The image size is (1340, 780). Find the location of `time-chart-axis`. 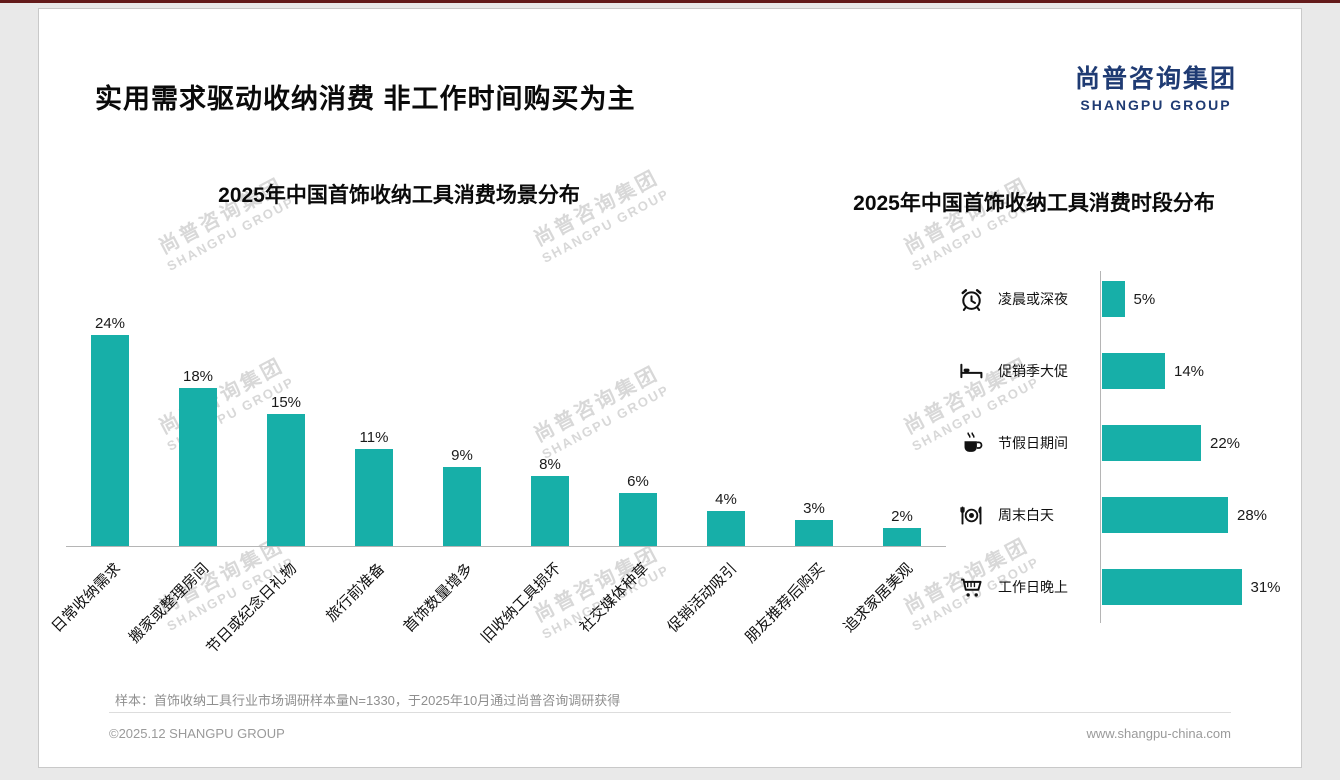

time-chart-axis is located at coordinates (1100, 447).